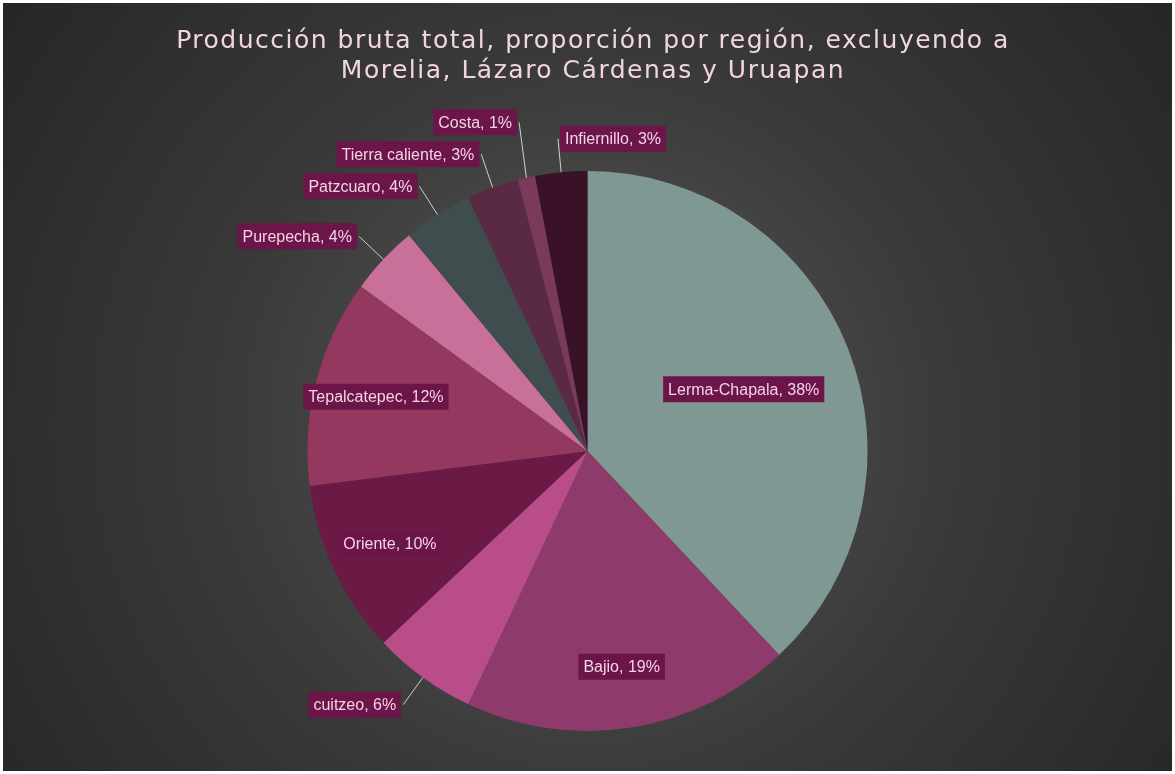 This screenshot has width=1175, height=774. What do you see at coordinates (744, 389) in the screenshot?
I see `slice-label: Lerma-Chapala, 38%` at bounding box center [744, 389].